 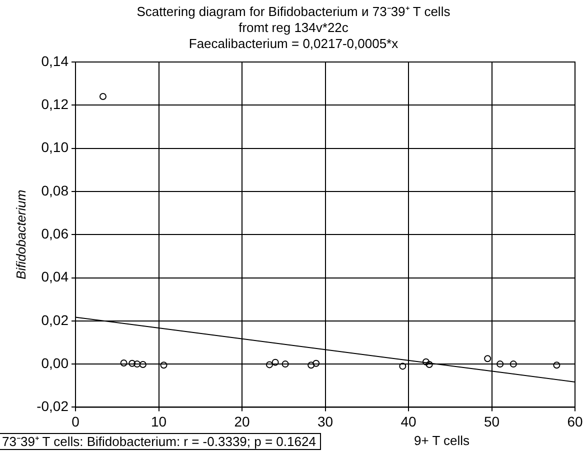 What do you see at coordinates (294, 44) in the screenshot?
I see `text: Faecalibacterium = 0,0217-0,0005*x` at bounding box center [294, 44].